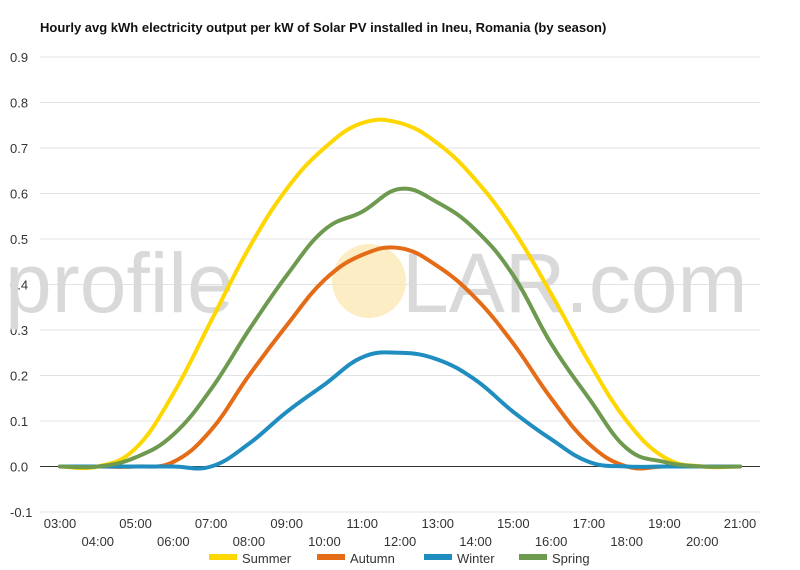 The image size is (800, 570). Describe the element at coordinates (249, 541) in the screenshot. I see `x-tick-label: 08:00` at that location.